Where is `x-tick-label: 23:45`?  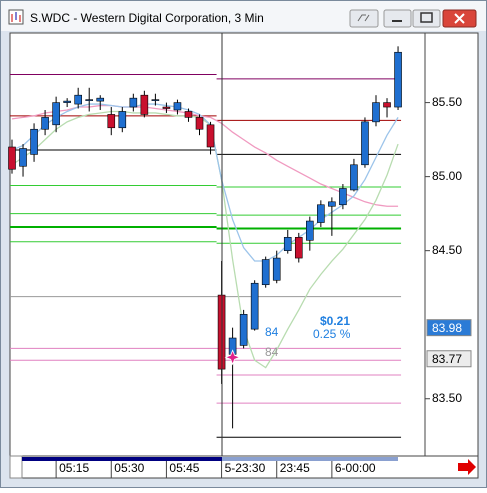 x-tick-label: 23:45 is located at coordinates (295, 468).